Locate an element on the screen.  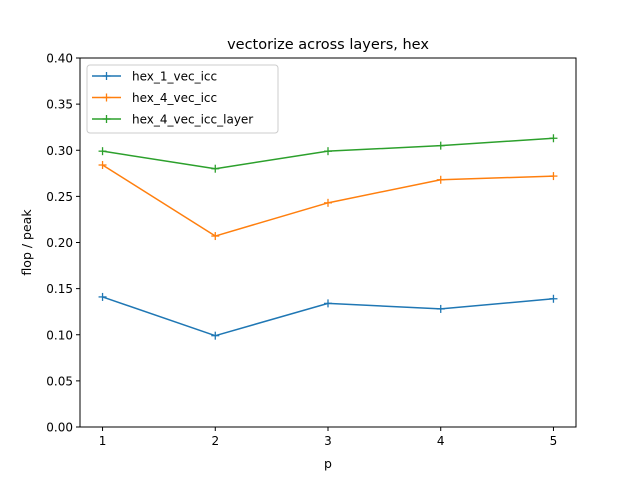
y-tick-label: 0.35 is located at coordinates (59, 105).